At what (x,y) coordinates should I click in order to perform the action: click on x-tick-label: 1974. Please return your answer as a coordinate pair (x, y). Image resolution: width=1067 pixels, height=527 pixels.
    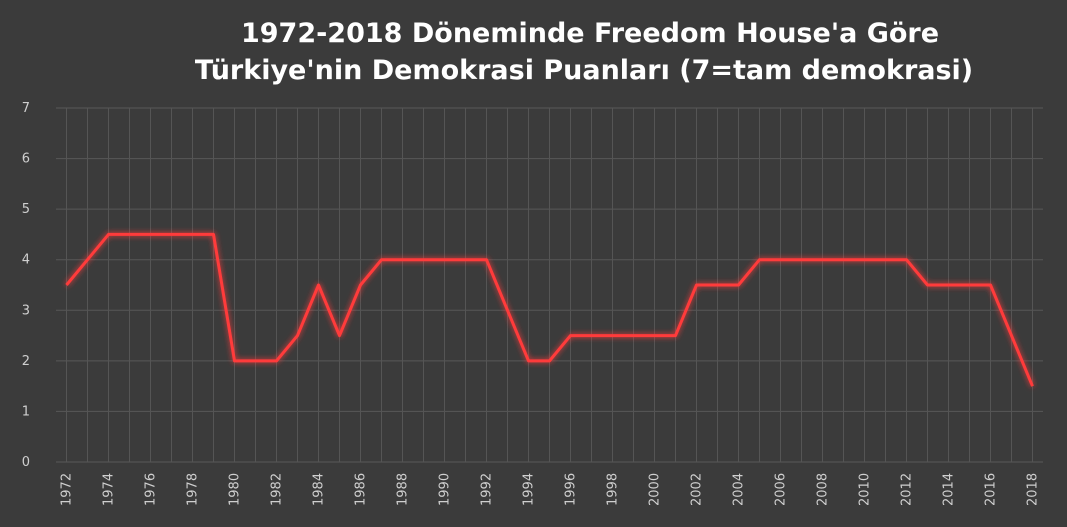
    Looking at the image, I should click on (109, 489).